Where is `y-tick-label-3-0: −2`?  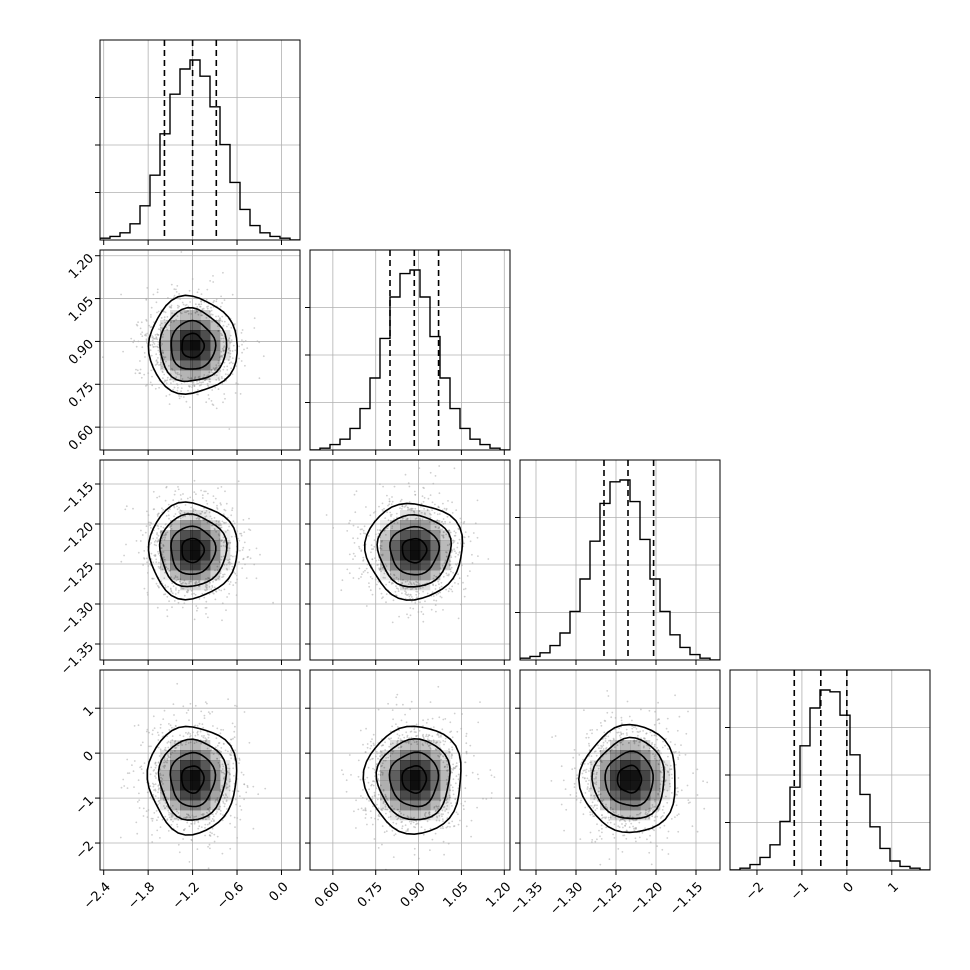
y-tick-label-3-0: −2 is located at coordinates (85, 850).